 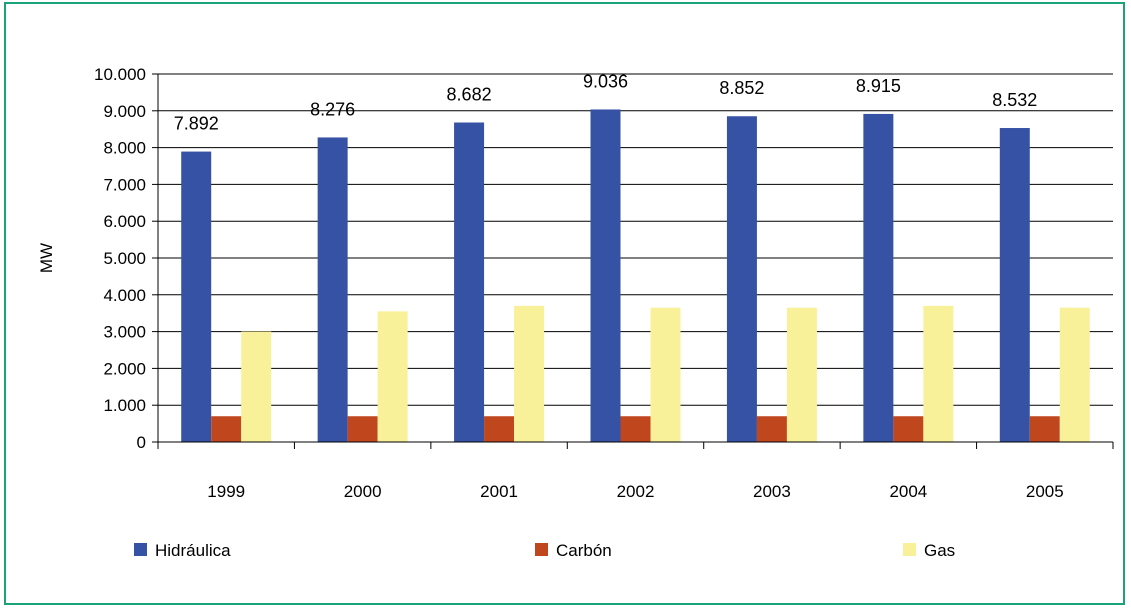 I want to click on legend-label: Hidráulica, so click(x=193, y=550).